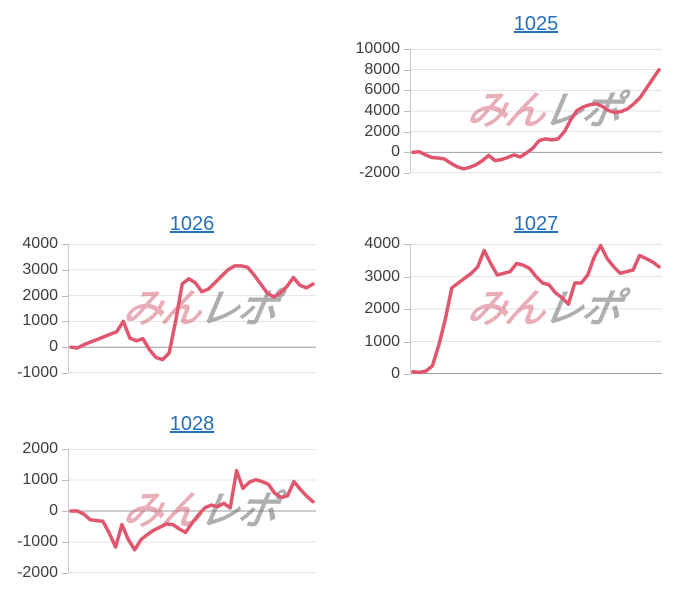 Image resolution: width=700 pixels, height=600 pixels. I want to click on chart-title-row: 1026, so click(192, 224).